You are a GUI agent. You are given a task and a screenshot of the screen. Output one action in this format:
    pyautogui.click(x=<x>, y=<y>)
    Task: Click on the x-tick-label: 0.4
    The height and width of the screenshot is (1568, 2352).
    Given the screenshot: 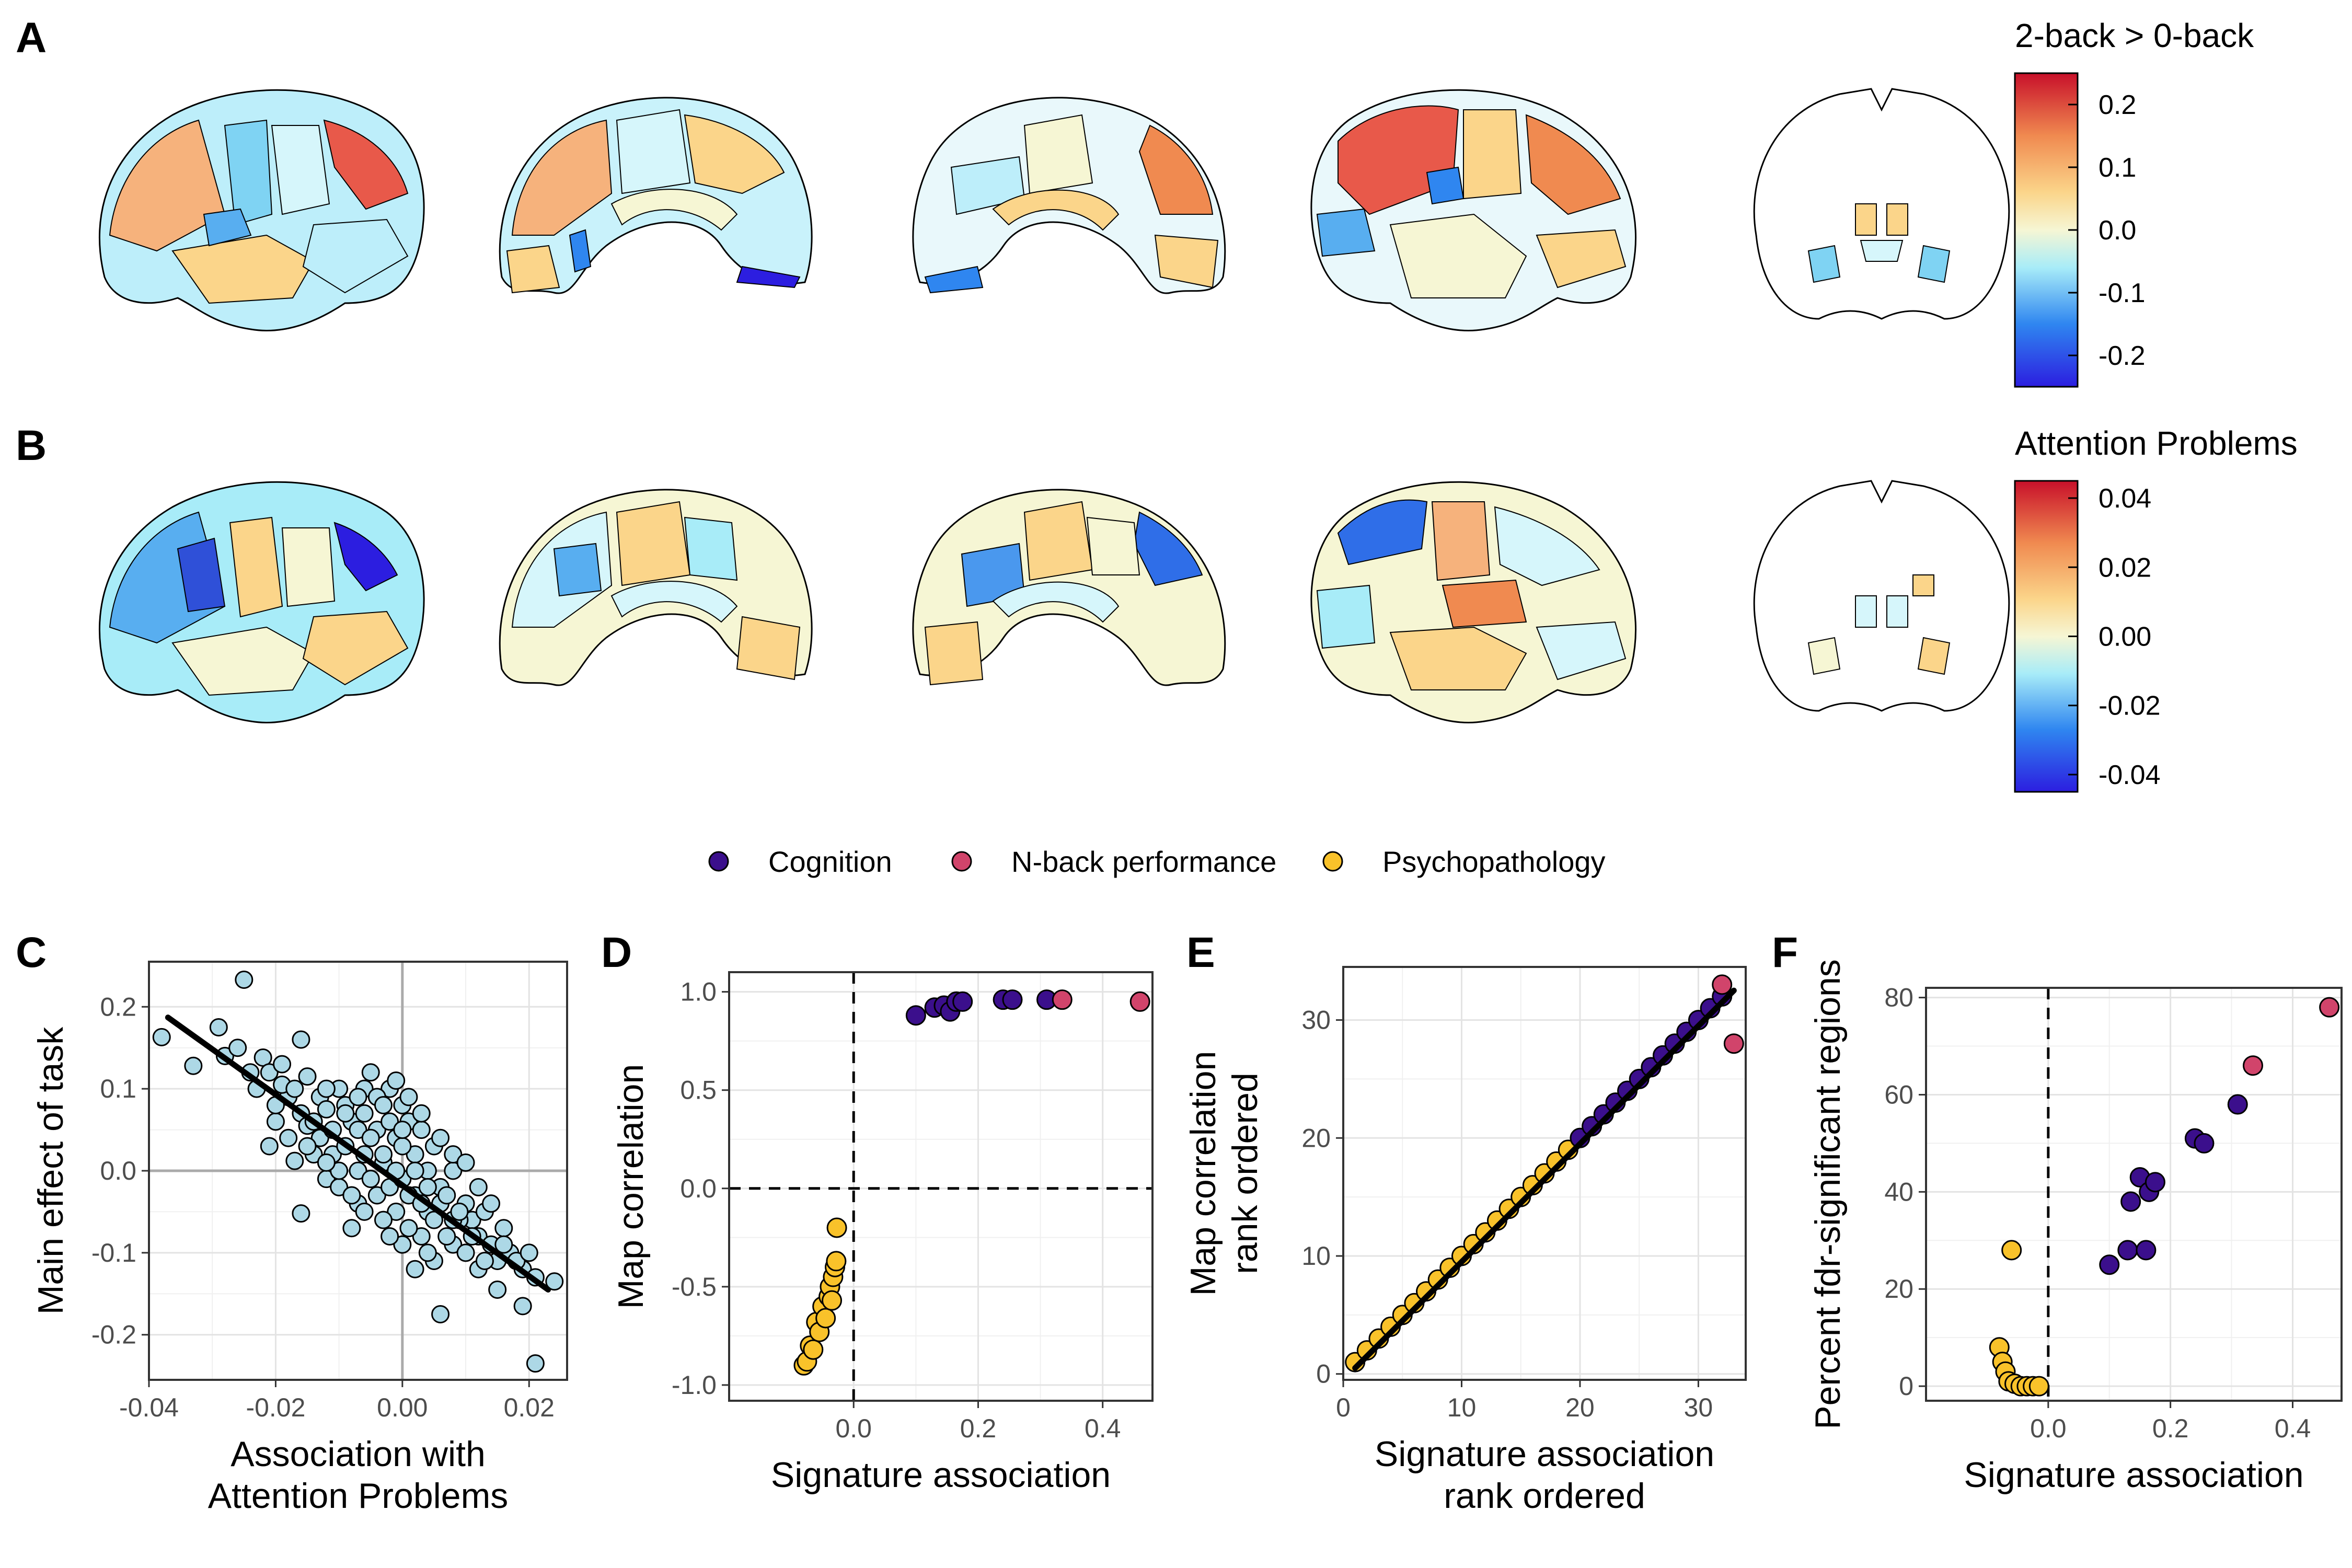 What is the action you would take?
    pyautogui.click(x=2293, y=1428)
    